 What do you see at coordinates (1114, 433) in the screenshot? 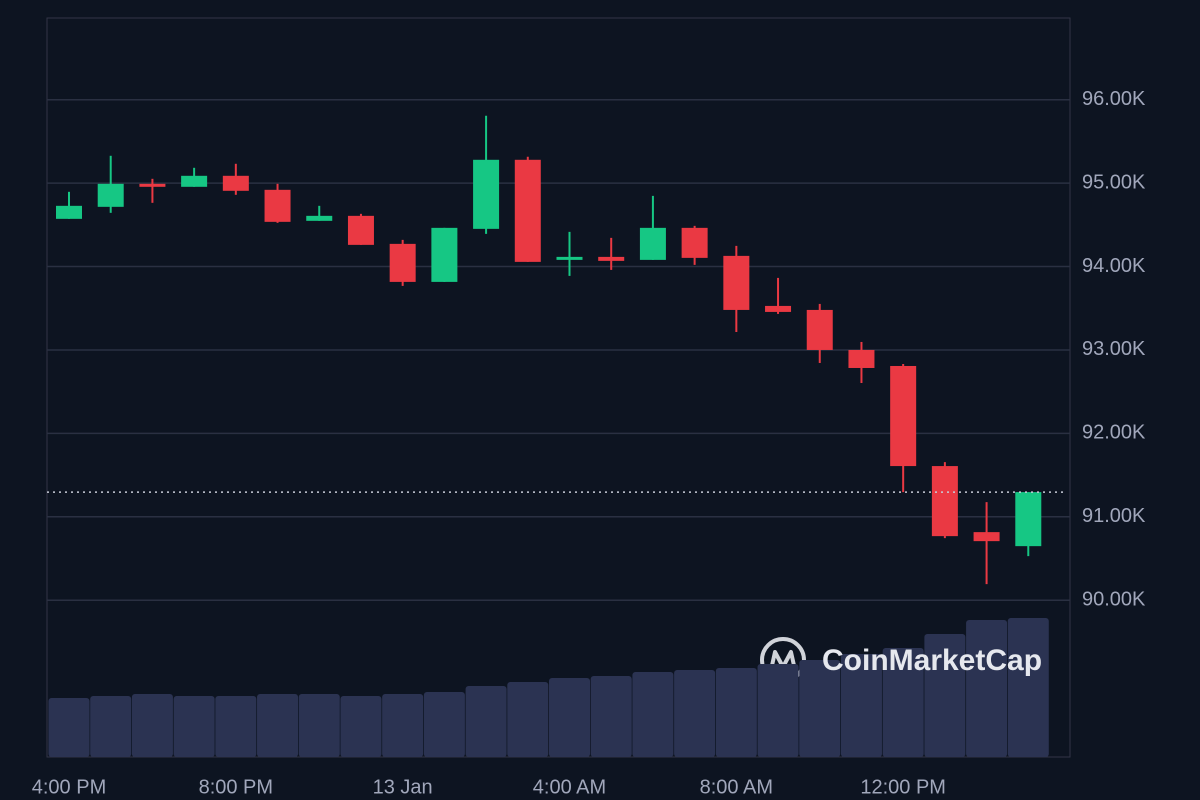
I see `y-tick-label: 92.00K` at bounding box center [1114, 433].